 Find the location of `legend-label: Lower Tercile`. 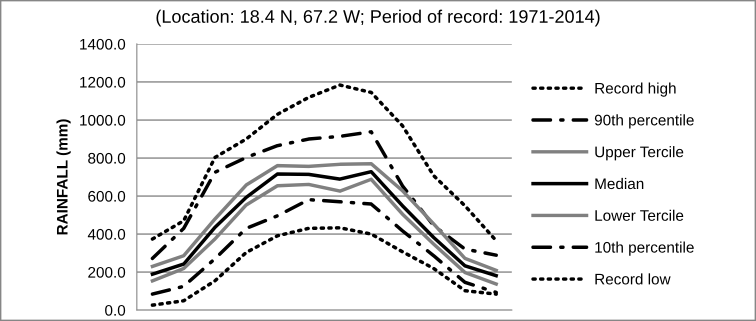

legend-label: Lower Tercile is located at coordinates (639, 215).